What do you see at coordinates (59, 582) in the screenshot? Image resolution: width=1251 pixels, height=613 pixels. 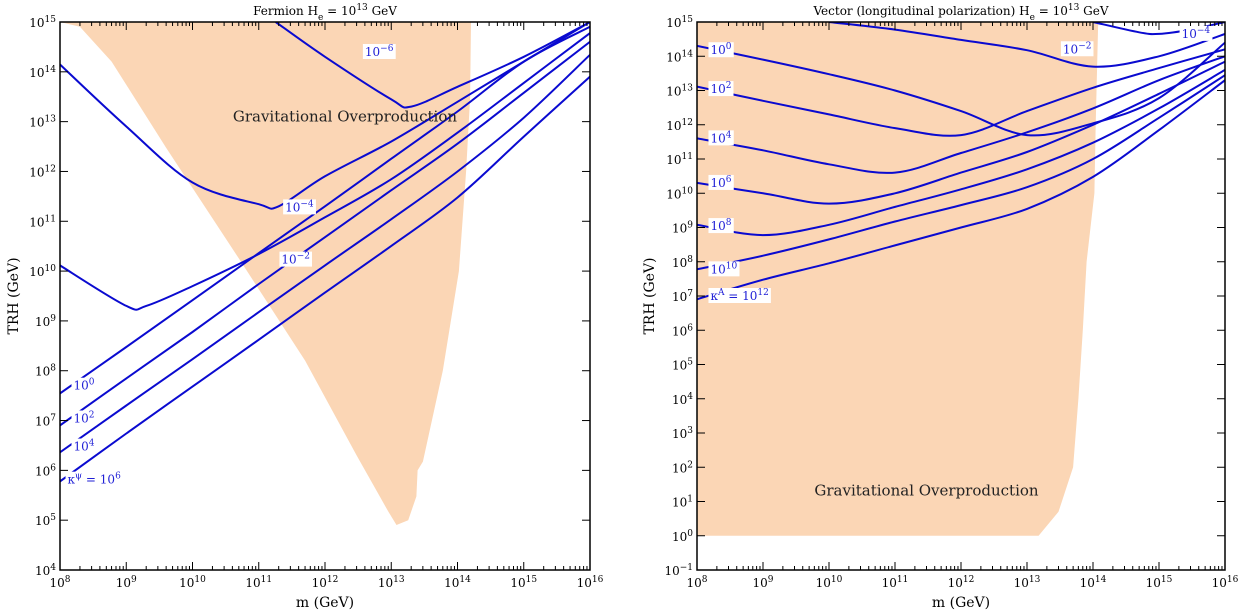 I see `x-tick-label: 108` at bounding box center [59, 582].